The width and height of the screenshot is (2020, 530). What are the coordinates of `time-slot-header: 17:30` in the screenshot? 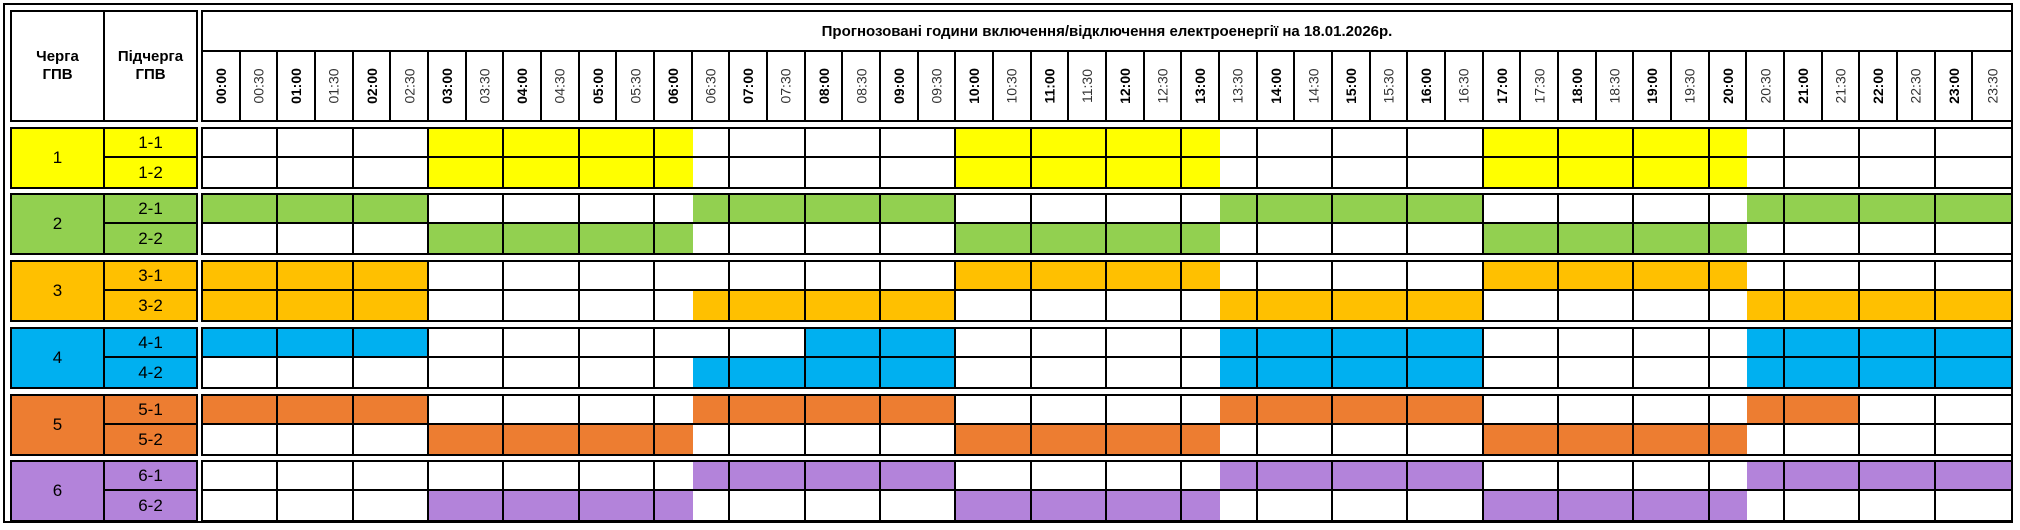 It's located at (1540, 86).